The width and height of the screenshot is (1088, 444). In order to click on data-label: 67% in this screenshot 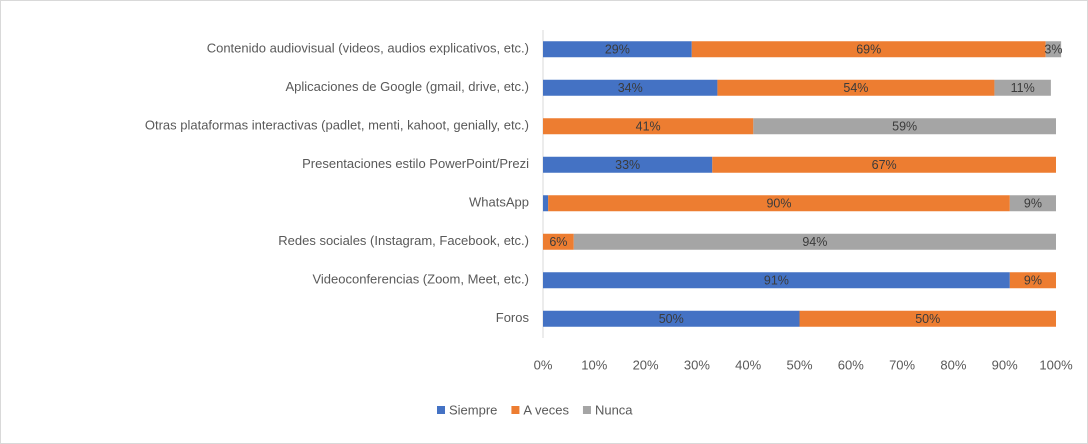, I will do `click(884, 165)`.